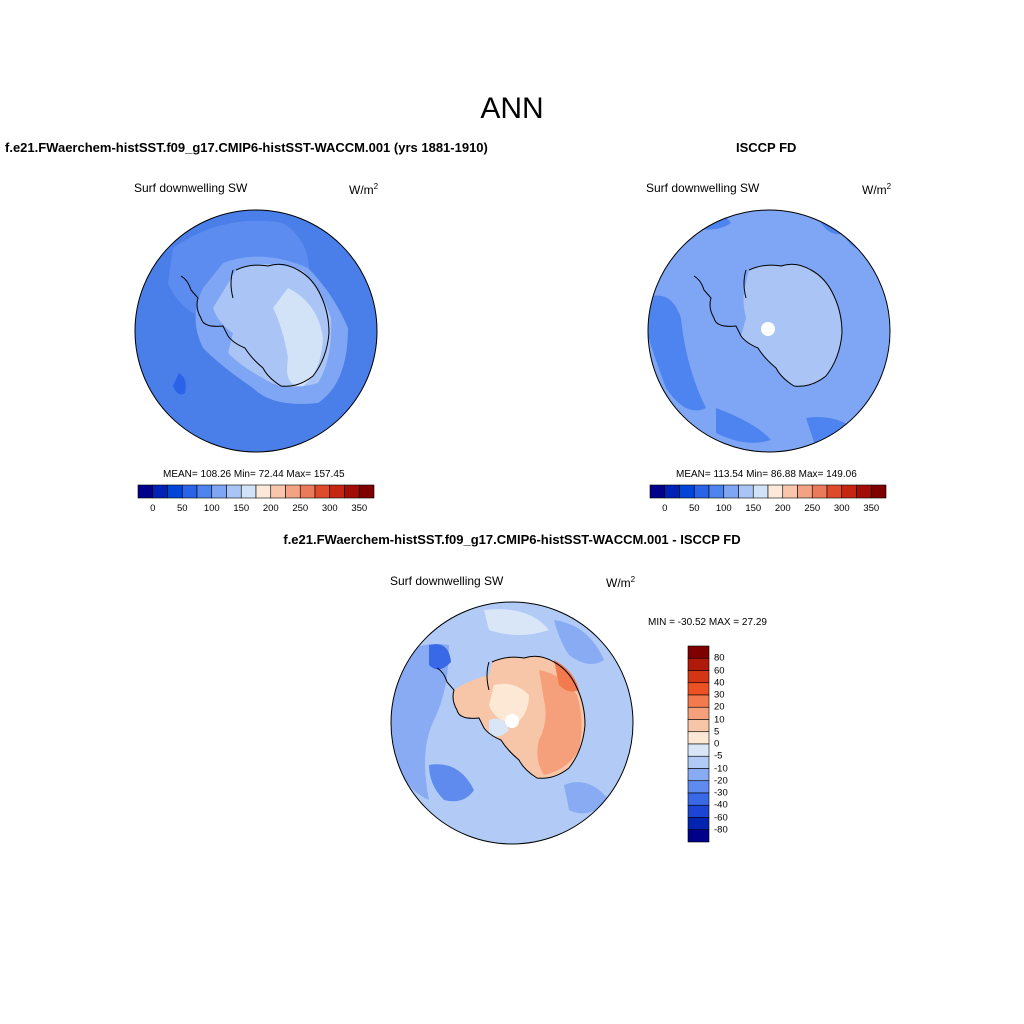  I want to click on colorbar-tick-label: 20, so click(719, 707).